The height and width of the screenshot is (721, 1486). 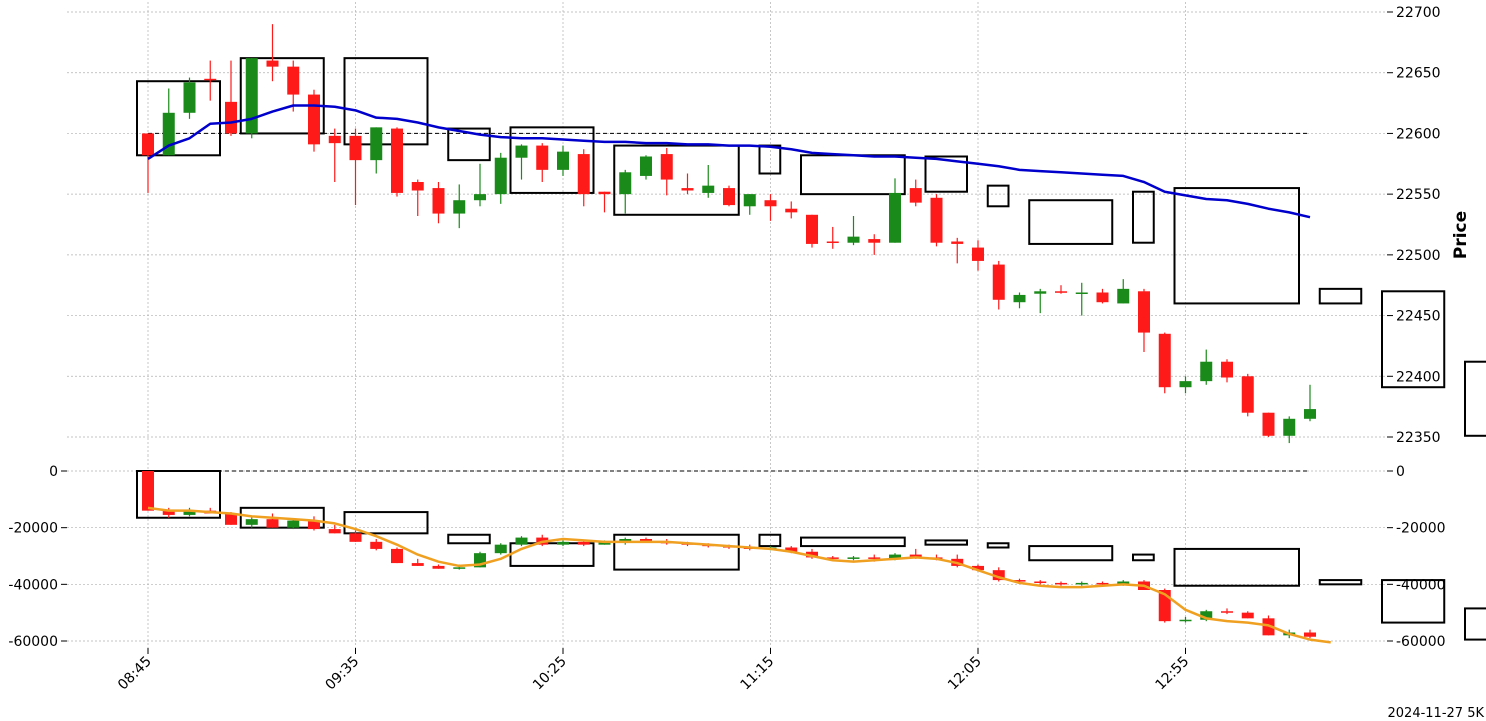 What do you see at coordinates (135, 674) in the screenshot?
I see `x-tick-label: 08:45` at bounding box center [135, 674].